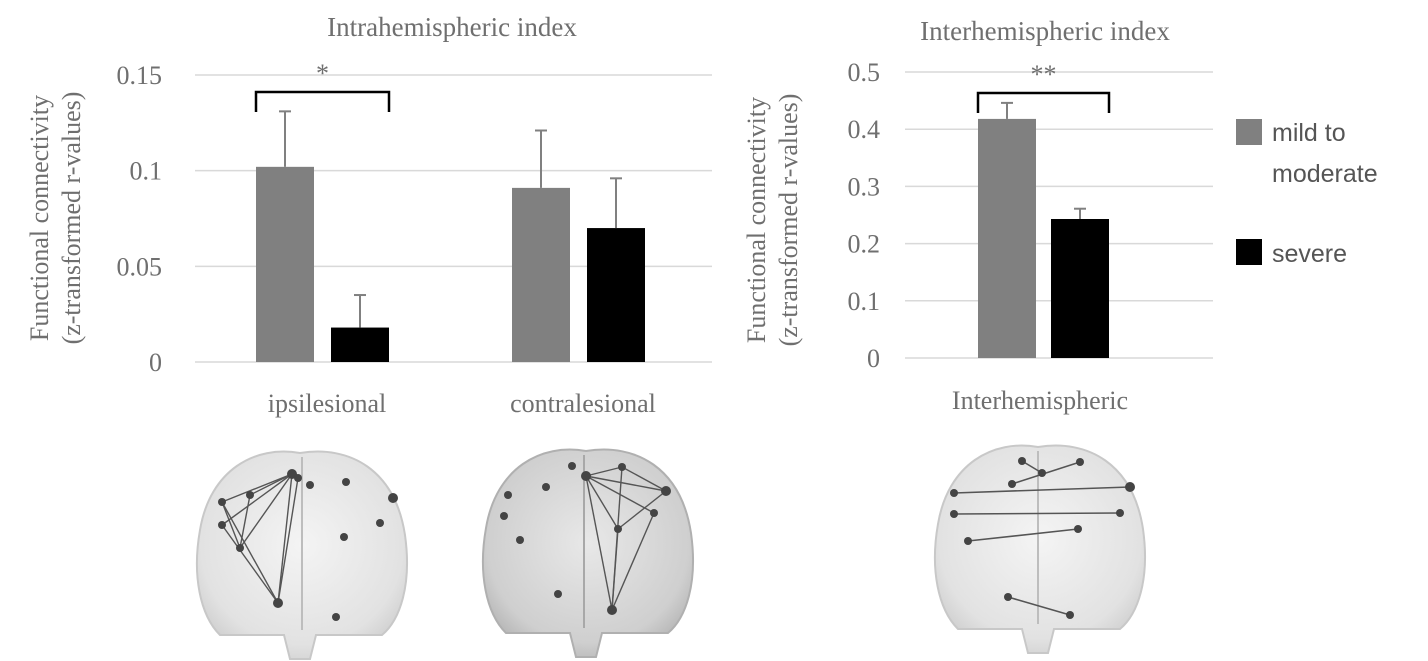 The image size is (1428, 661). I want to click on brain-interhemispheric, so click(1040, 549).